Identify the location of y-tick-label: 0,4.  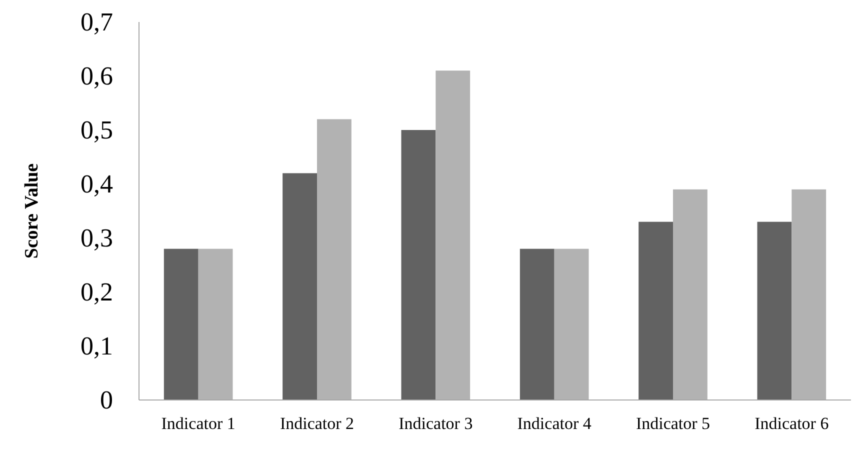
(96, 184).